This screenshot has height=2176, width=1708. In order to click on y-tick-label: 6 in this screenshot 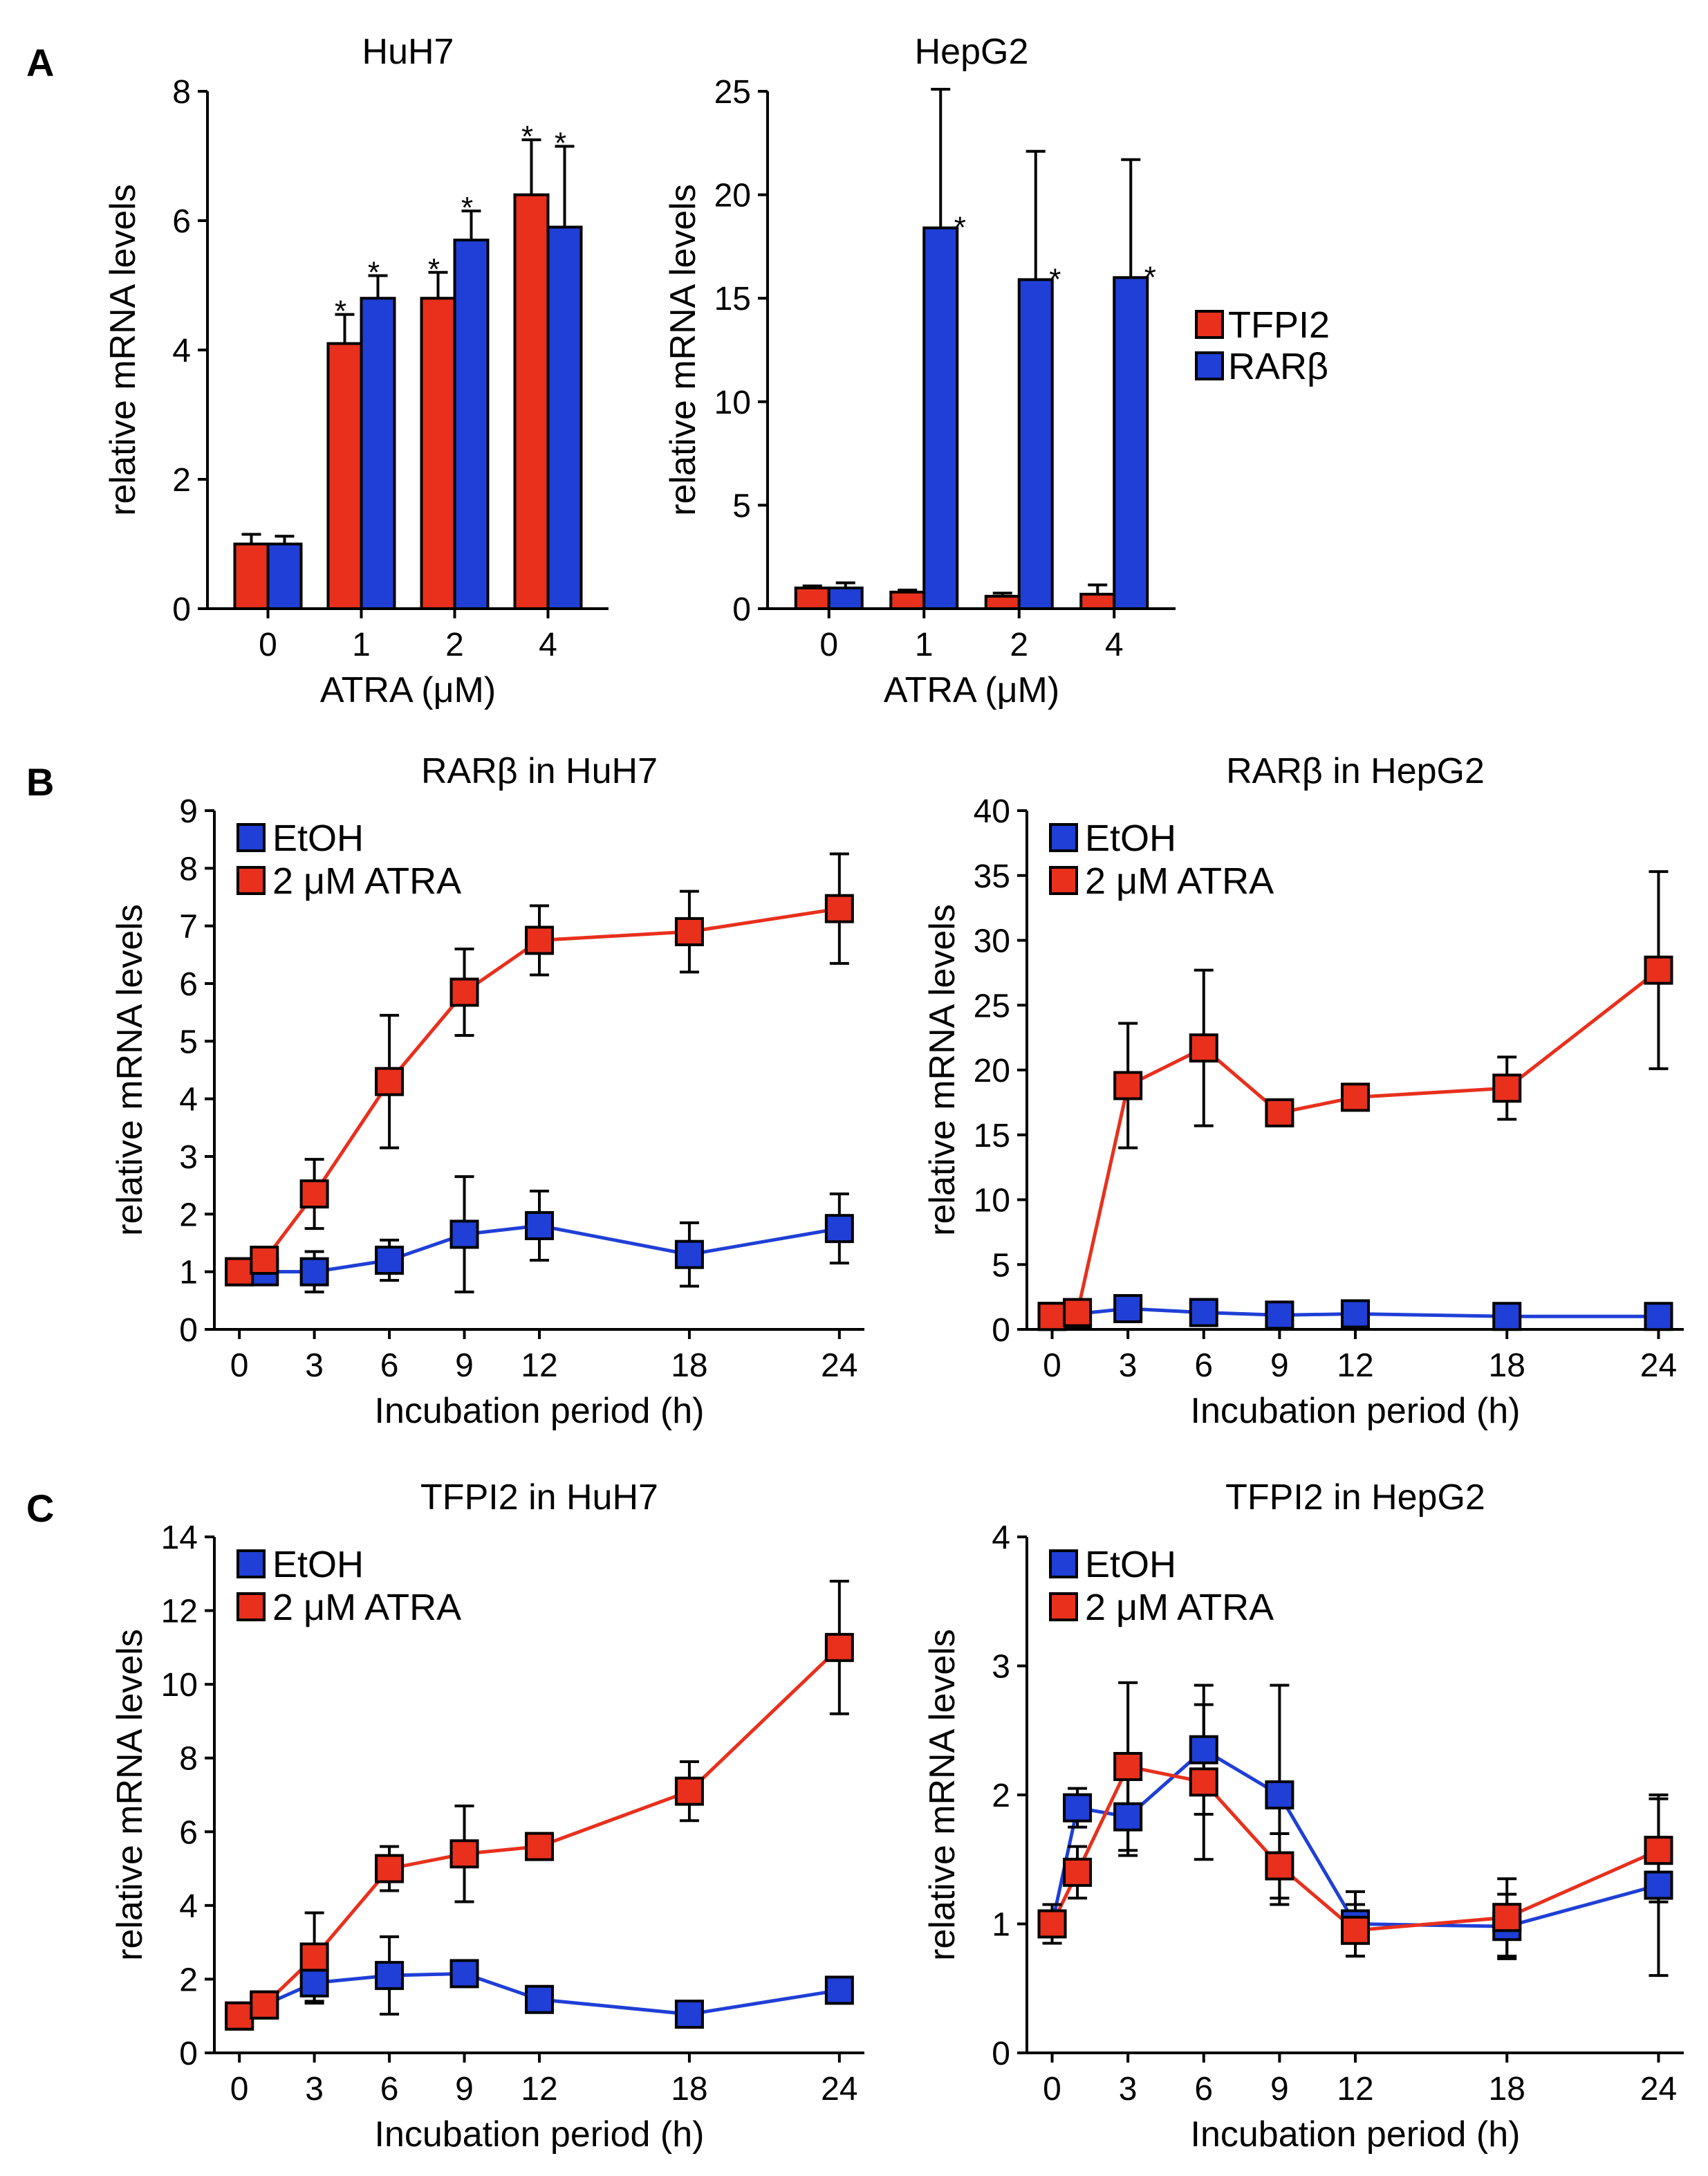, I will do `click(188, 984)`.